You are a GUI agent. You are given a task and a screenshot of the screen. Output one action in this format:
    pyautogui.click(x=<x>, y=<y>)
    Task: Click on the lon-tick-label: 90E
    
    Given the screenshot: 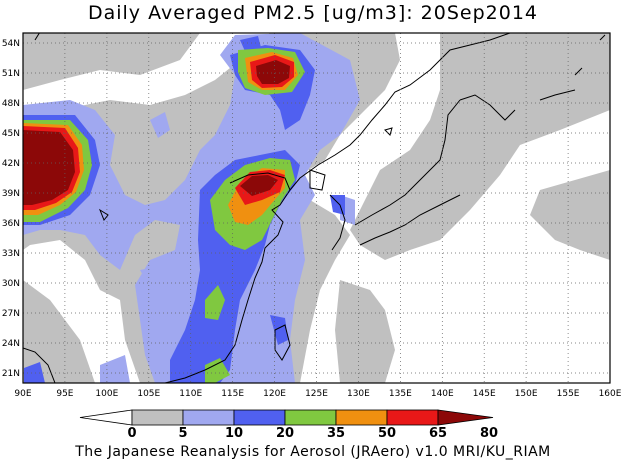 What is the action you would take?
    pyautogui.click(x=22, y=394)
    